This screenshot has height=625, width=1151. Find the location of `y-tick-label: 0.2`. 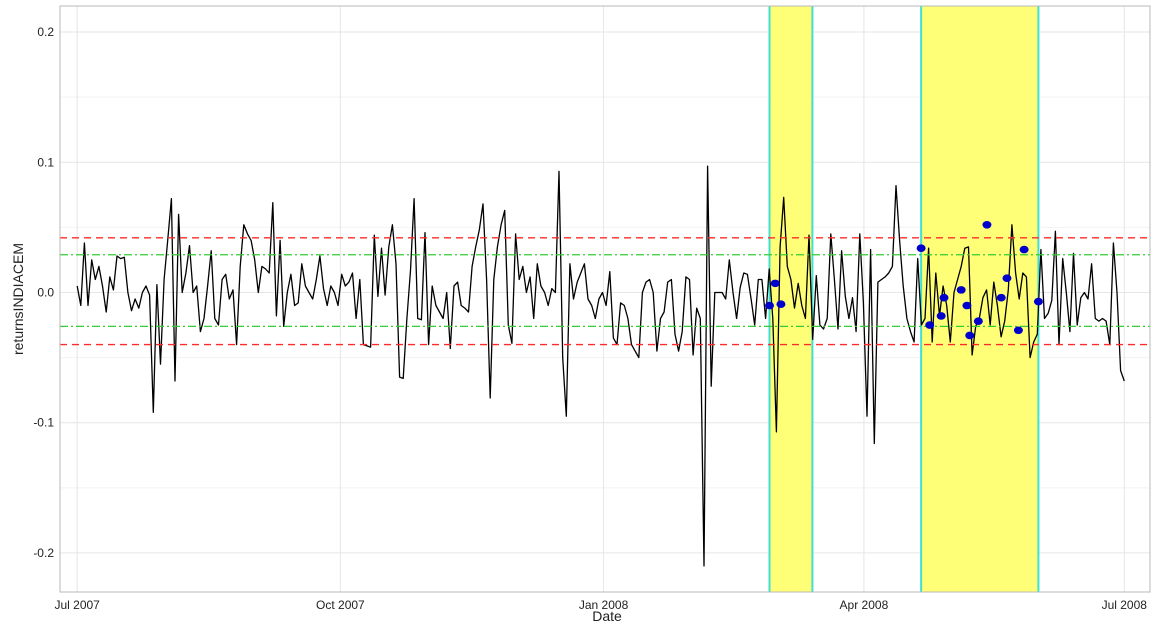

y-tick-label: 0.2 is located at coordinates (45, 32).